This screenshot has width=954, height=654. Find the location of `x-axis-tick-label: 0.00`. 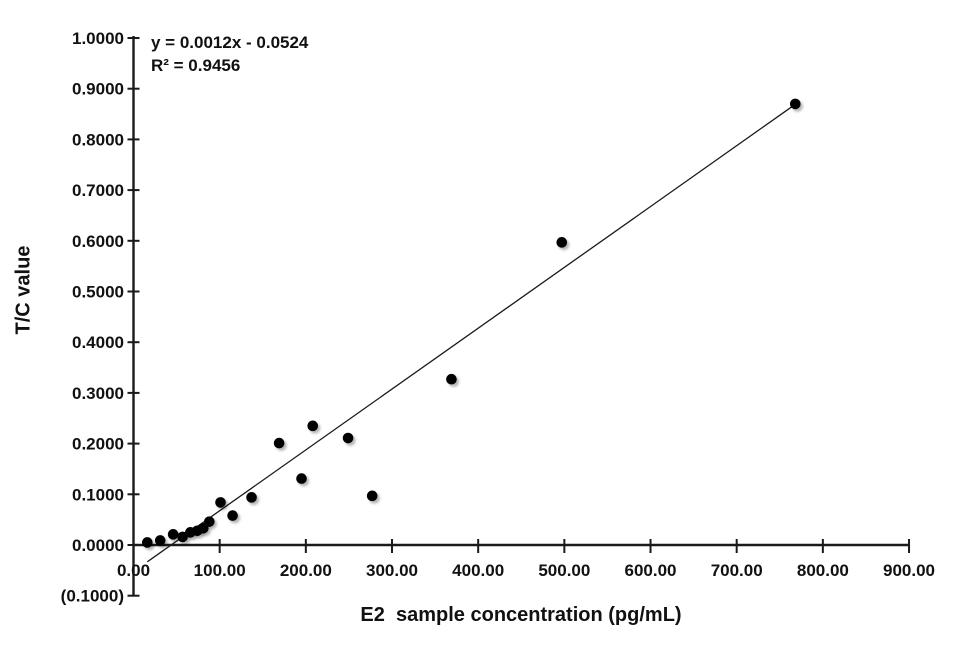

x-axis-tick-label: 0.00 is located at coordinates (133, 570).